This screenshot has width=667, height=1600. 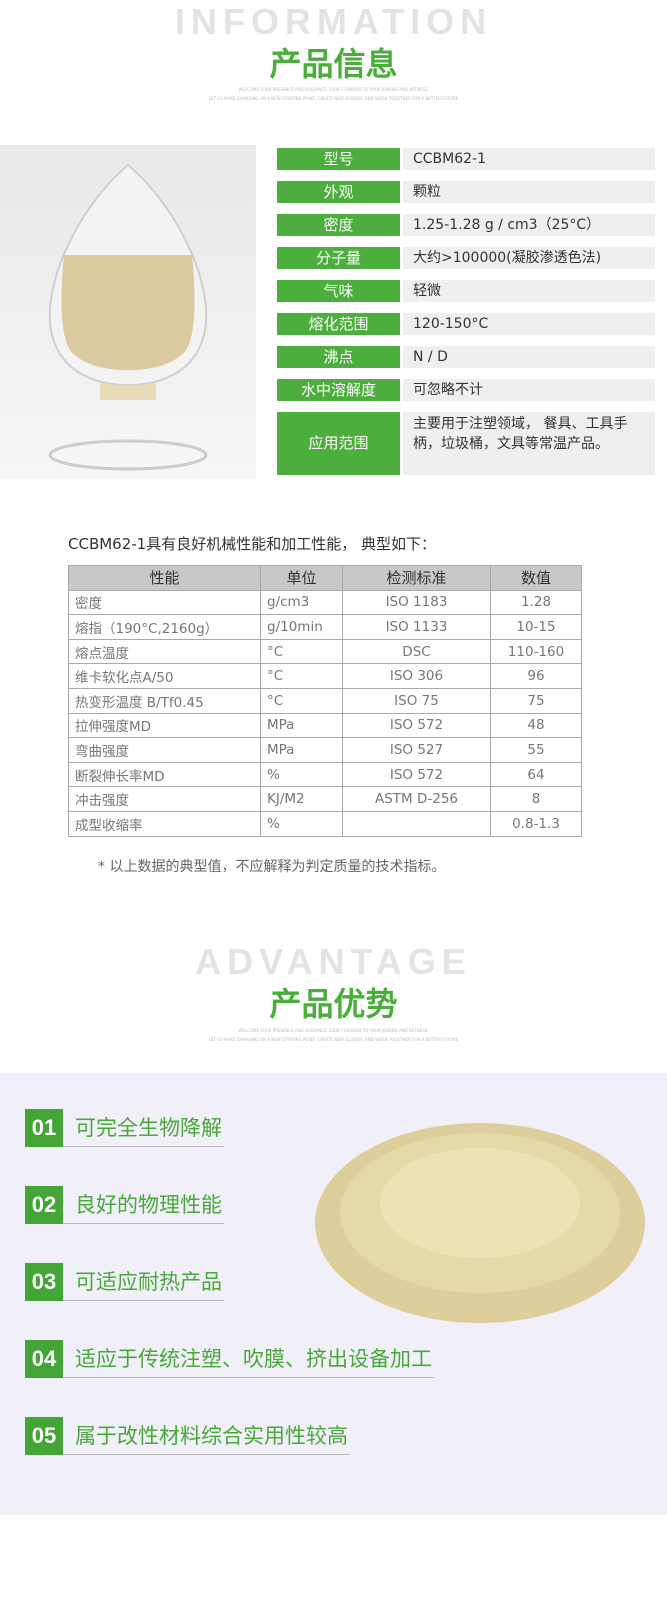 I want to click on spec-row: 维卡软化点A/50 °C ISO 306 96, so click(x=325, y=676).